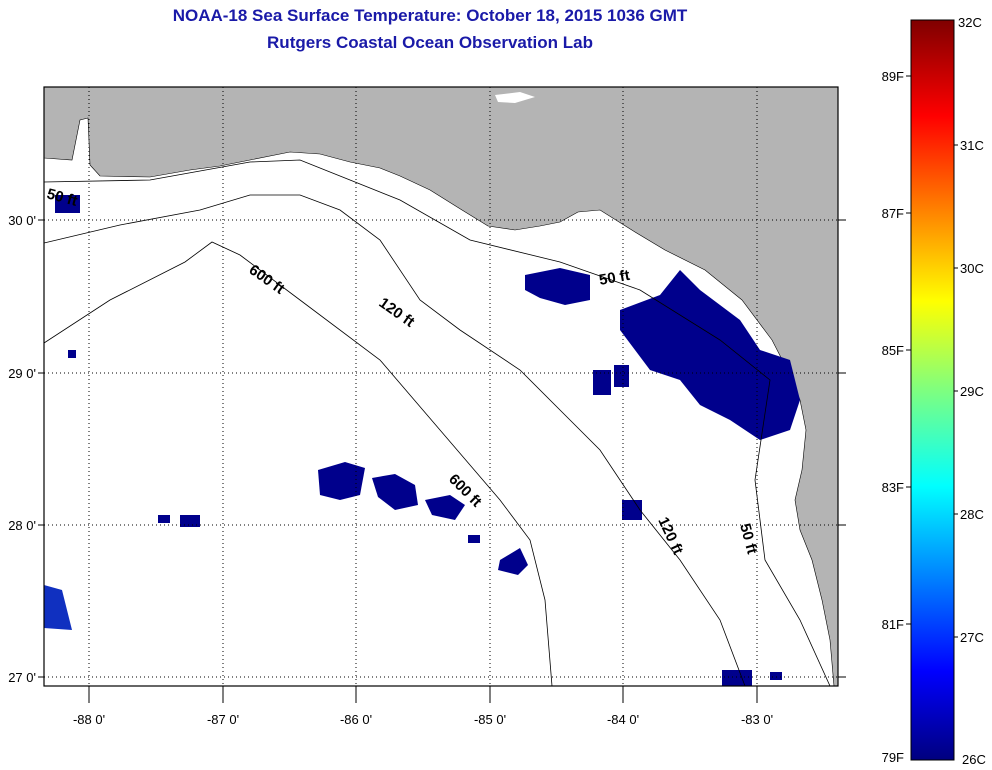  I want to click on map-subtitle: Rutgers Coastal Ocean Observation Lab, so click(430, 42).